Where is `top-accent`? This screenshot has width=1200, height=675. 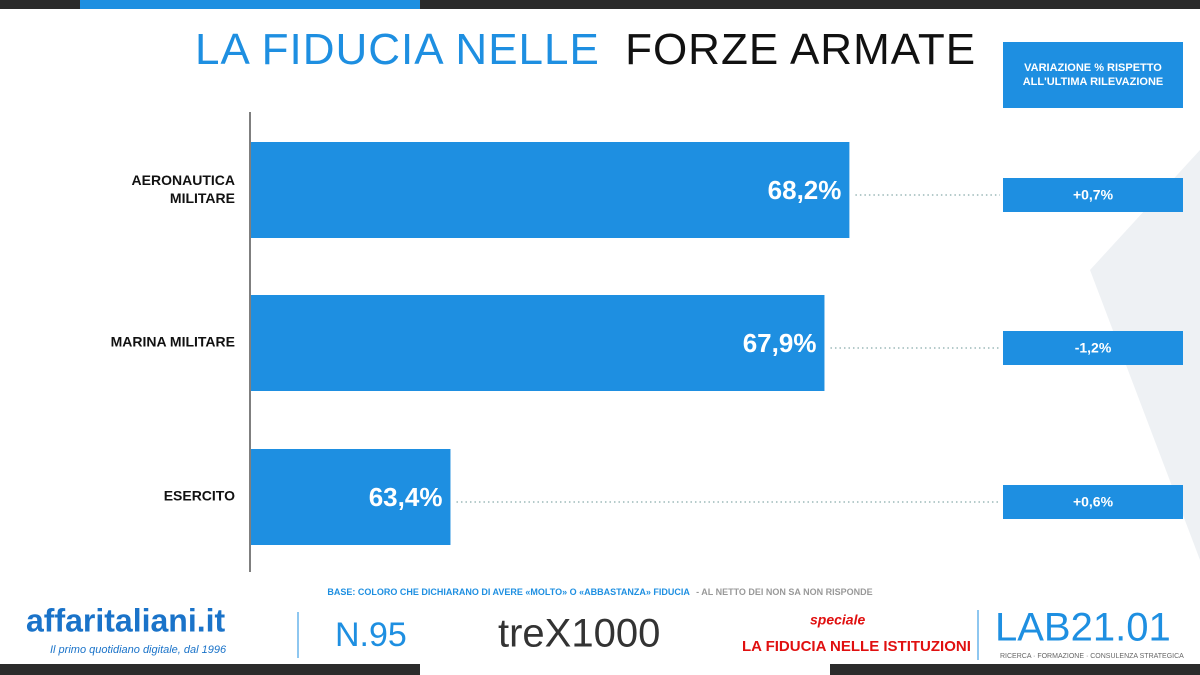 top-accent is located at coordinates (250, 4).